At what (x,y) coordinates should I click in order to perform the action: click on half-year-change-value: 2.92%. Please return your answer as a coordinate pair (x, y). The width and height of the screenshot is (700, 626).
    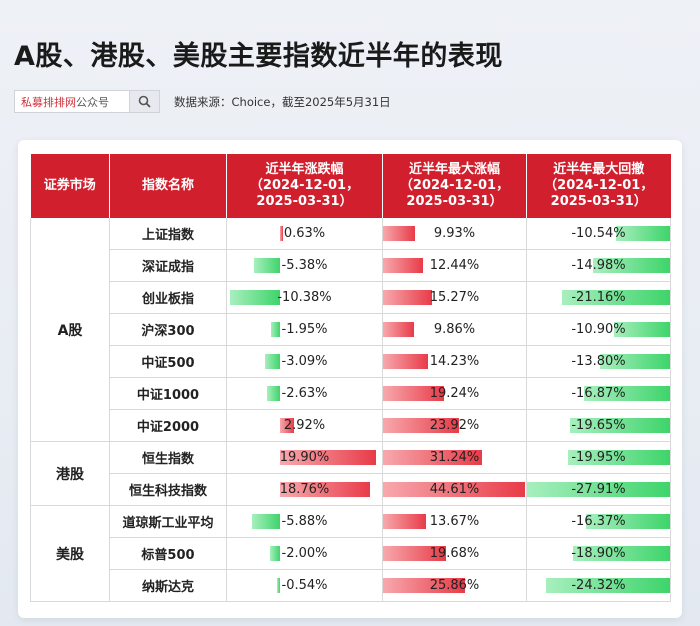
    Looking at the image, I should click on (304, 425).